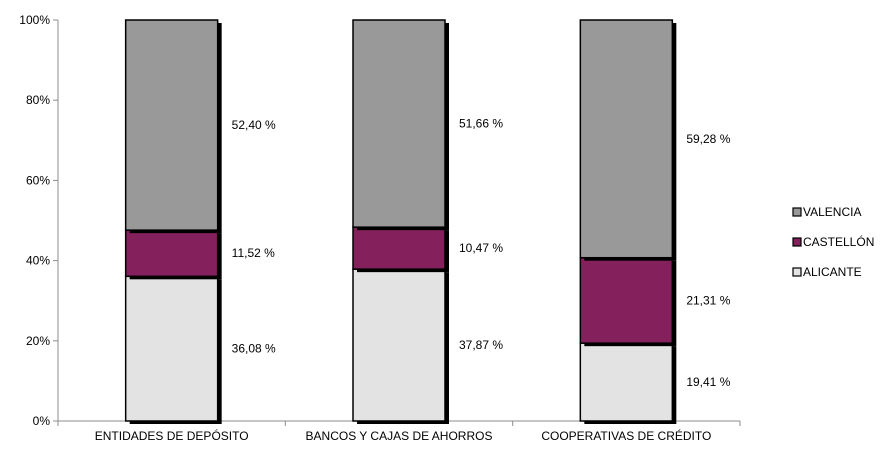  Describe the element at coordinates (38, 261) in the screenshot. I see `y-tick-label: 40%` at that location.